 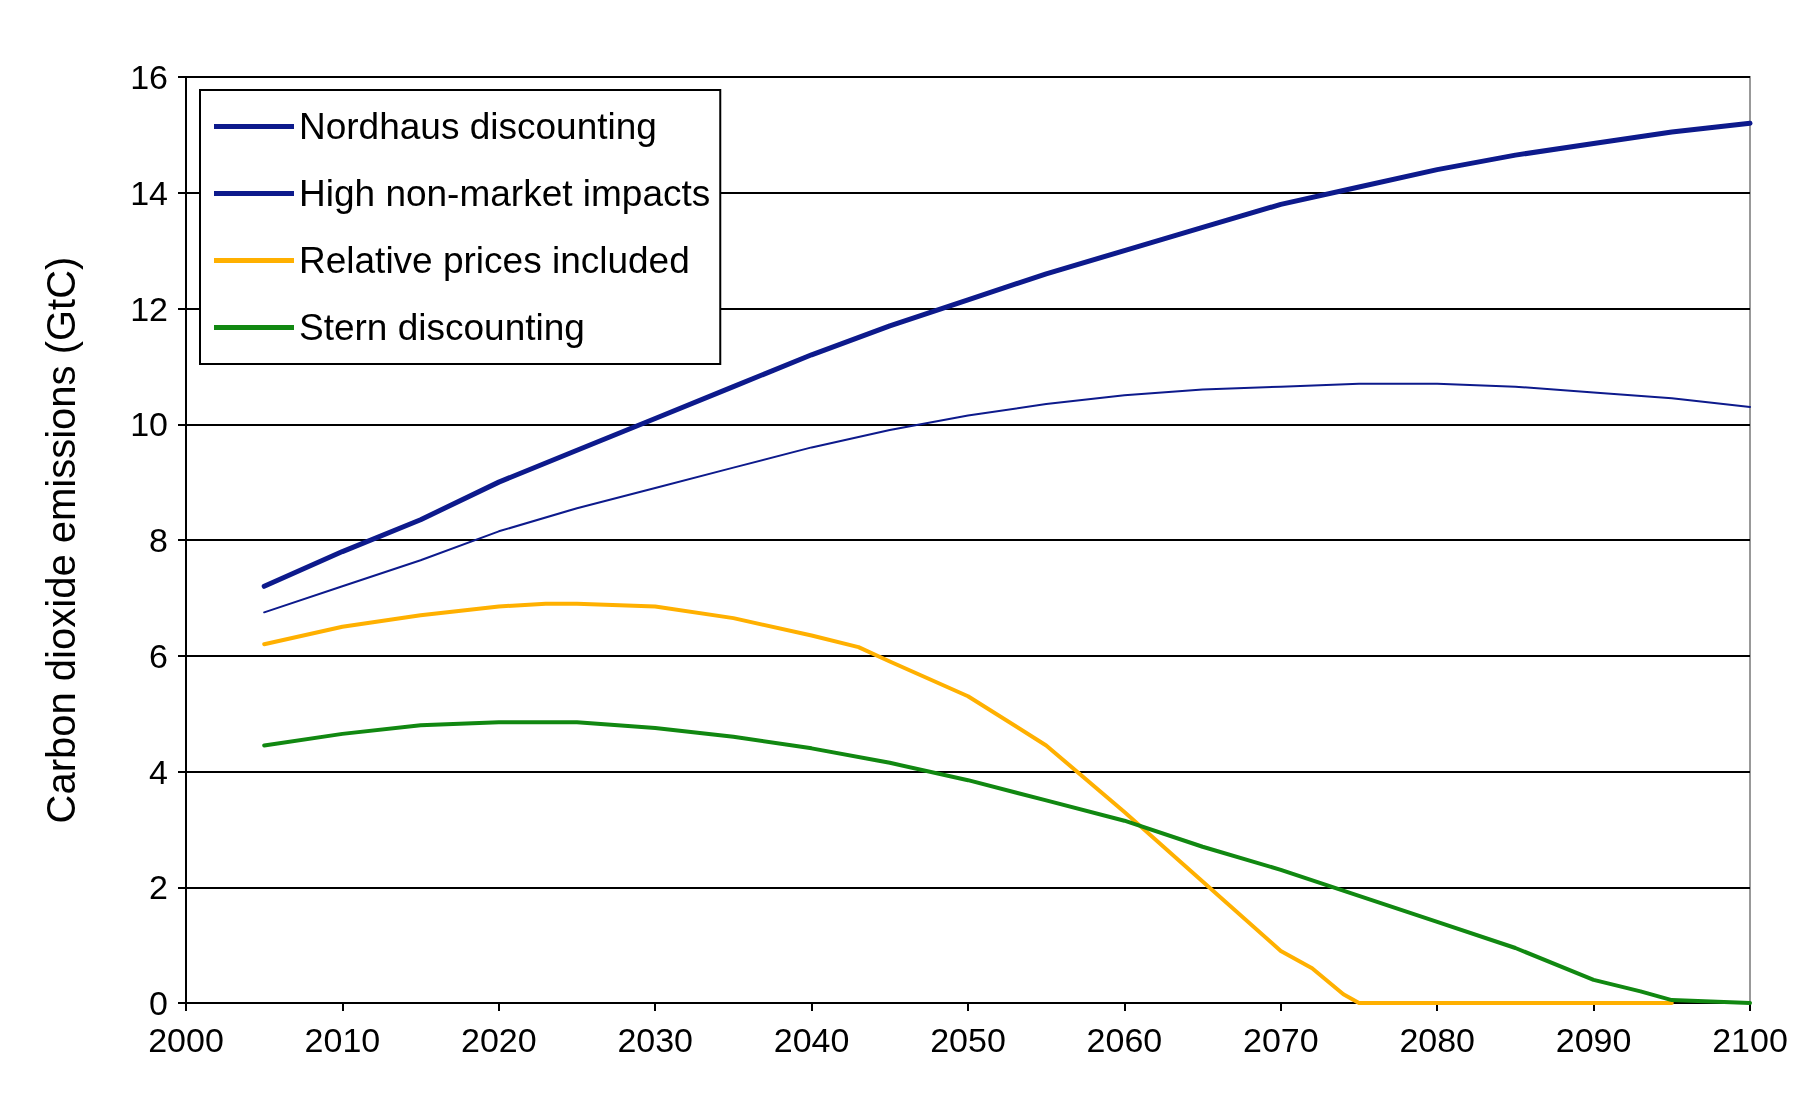 I want to click on y-tick-label: 16, so click(x=149, y=77).